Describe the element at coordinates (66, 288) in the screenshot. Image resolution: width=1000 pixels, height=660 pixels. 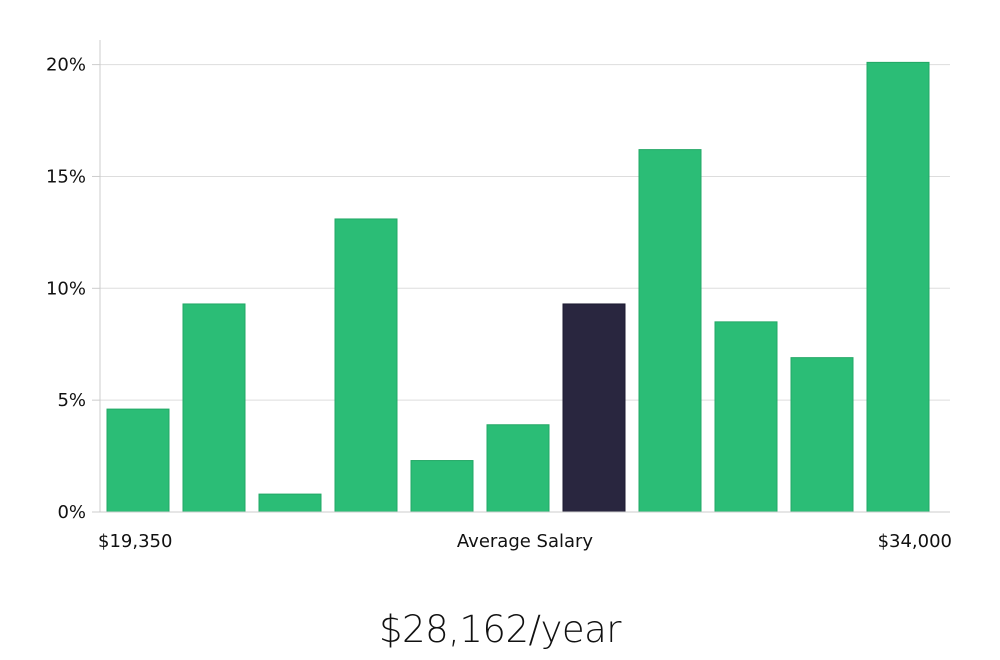
I see `y-tick-label: 10%` at that location.